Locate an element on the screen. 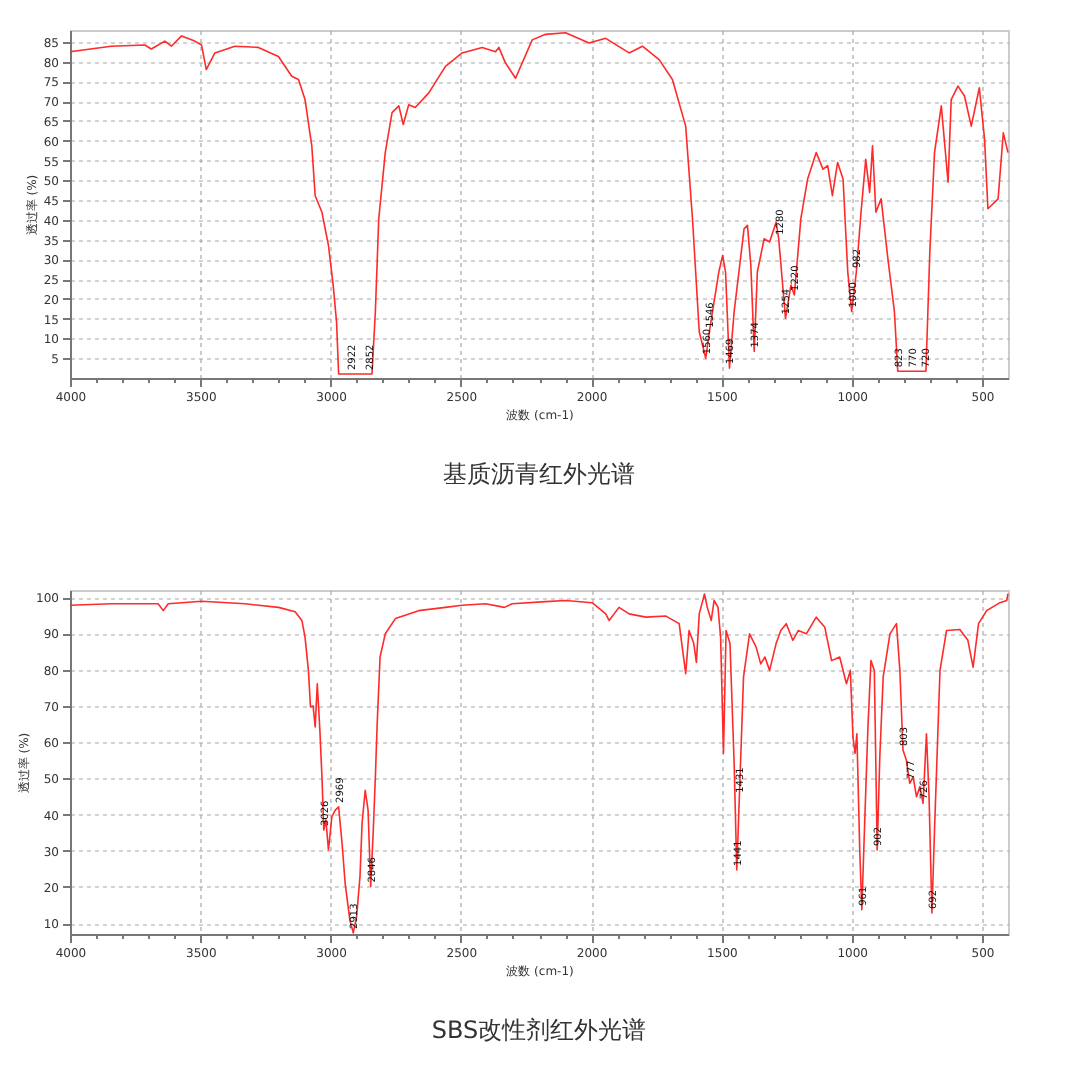 Image resolution: width=1070 pixels, height=1076 pixels. text: 基质沥青红外光谱 is located at coordinates (539, 474).